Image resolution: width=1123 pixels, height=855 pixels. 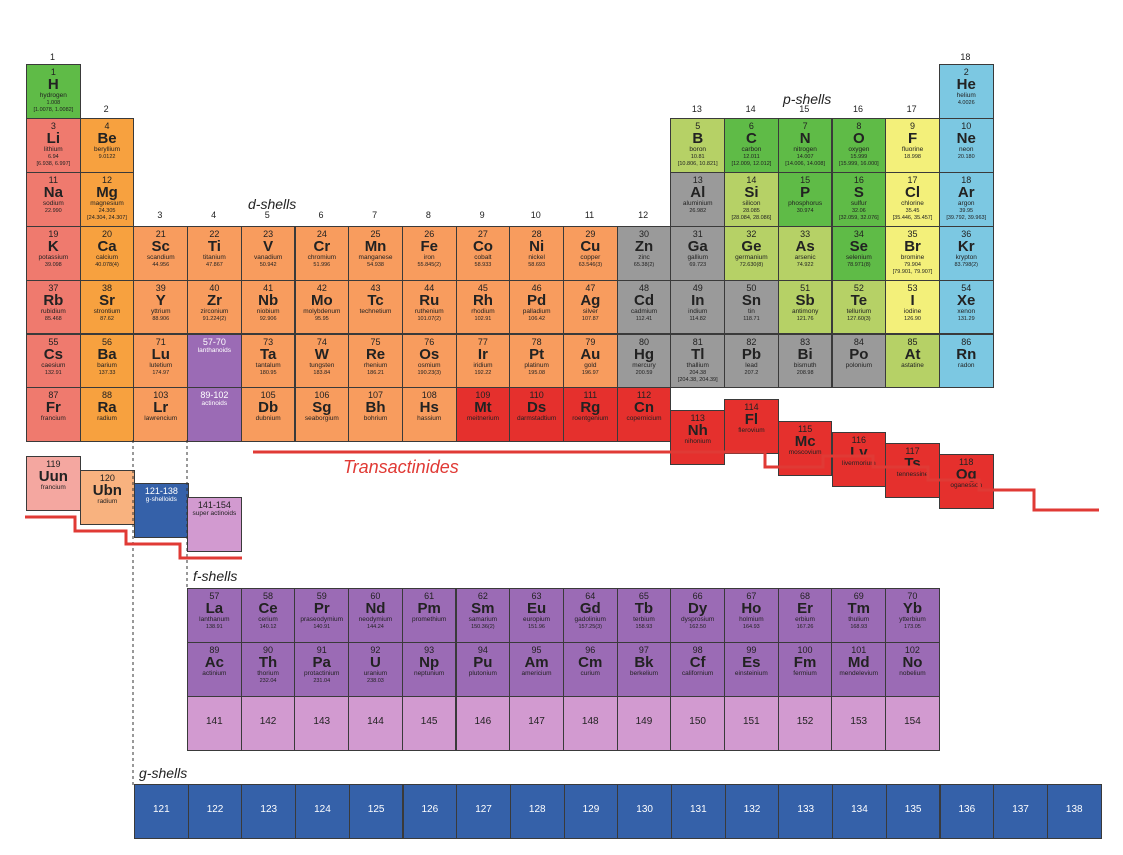 I want to click on element-la: 57 La lanthanum 138.91, so click(x=214, y=615).